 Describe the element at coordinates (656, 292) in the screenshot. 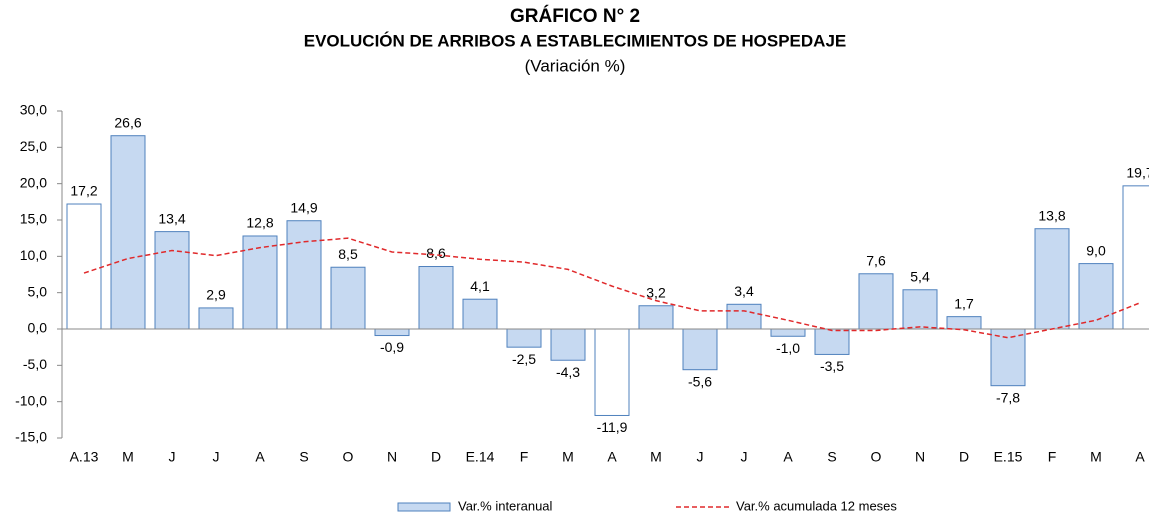

I see `data-label: 3,2` at that location.